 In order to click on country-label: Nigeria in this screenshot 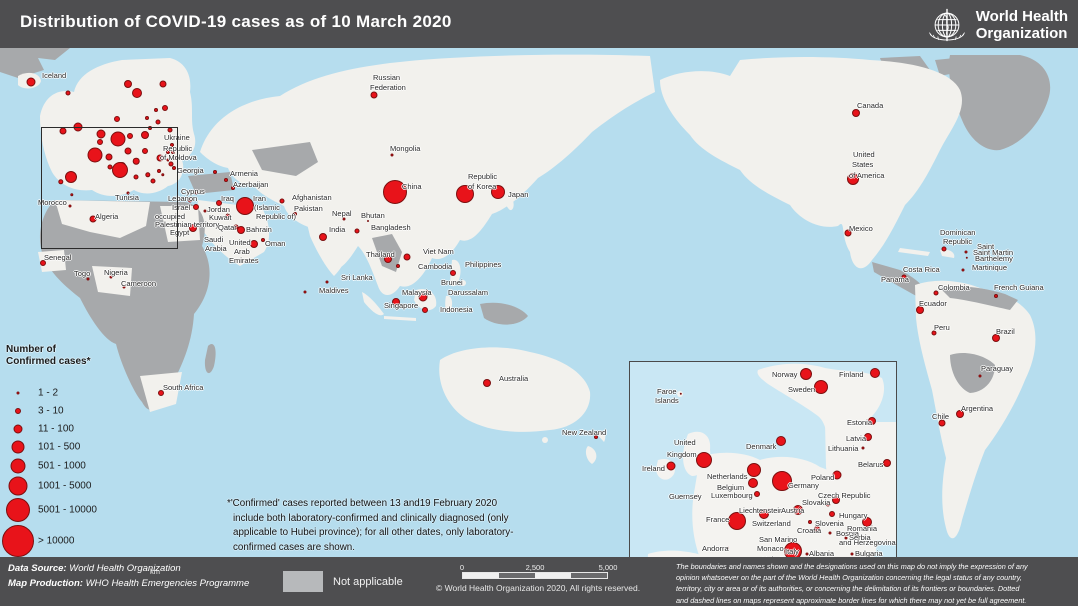, I will do `click(116, 272)`.